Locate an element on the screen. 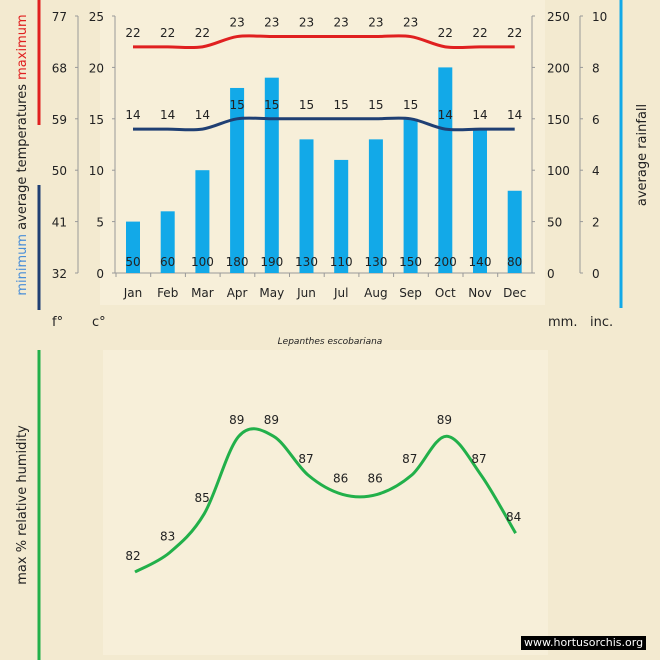  c-tick-label: 25 is located at coordinates (96, 17).